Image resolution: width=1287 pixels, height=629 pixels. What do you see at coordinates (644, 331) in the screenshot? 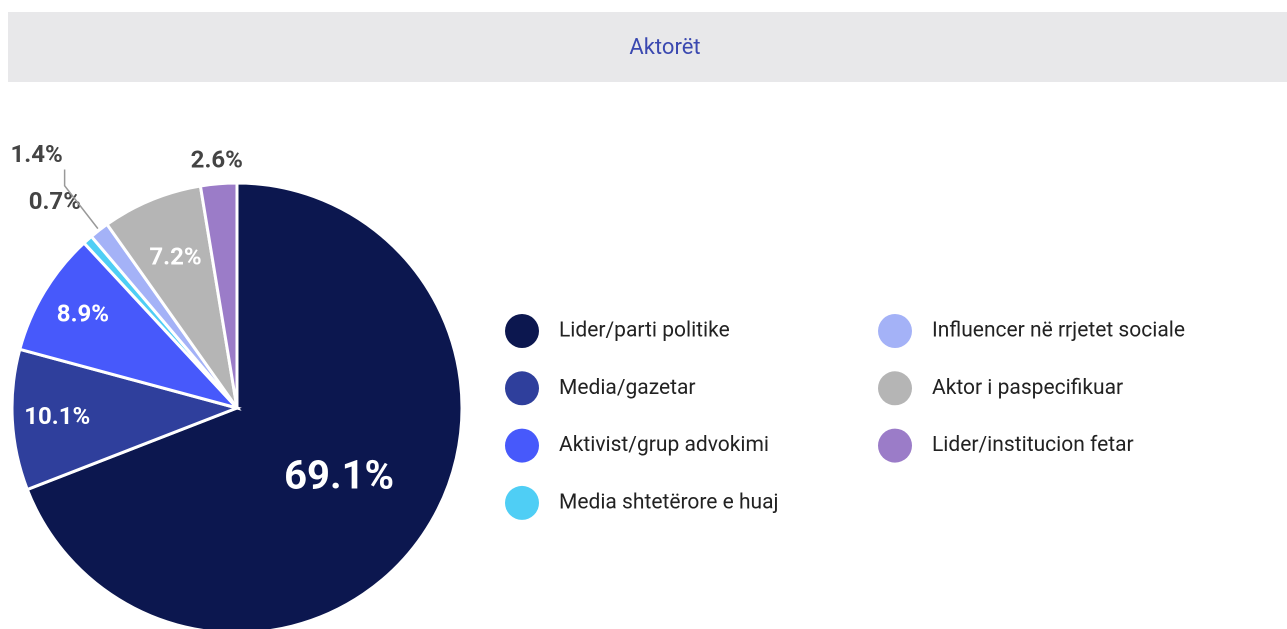
I see `legend-label: Lider/parti politike` at bounding box center [644, 331].